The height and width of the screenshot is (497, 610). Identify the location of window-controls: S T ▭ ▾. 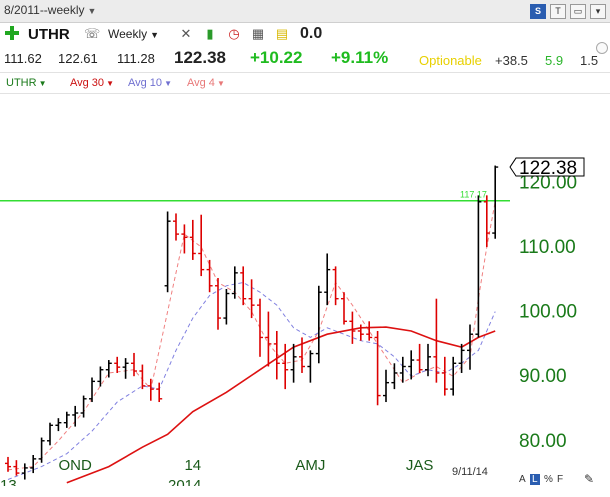
(568, 11).